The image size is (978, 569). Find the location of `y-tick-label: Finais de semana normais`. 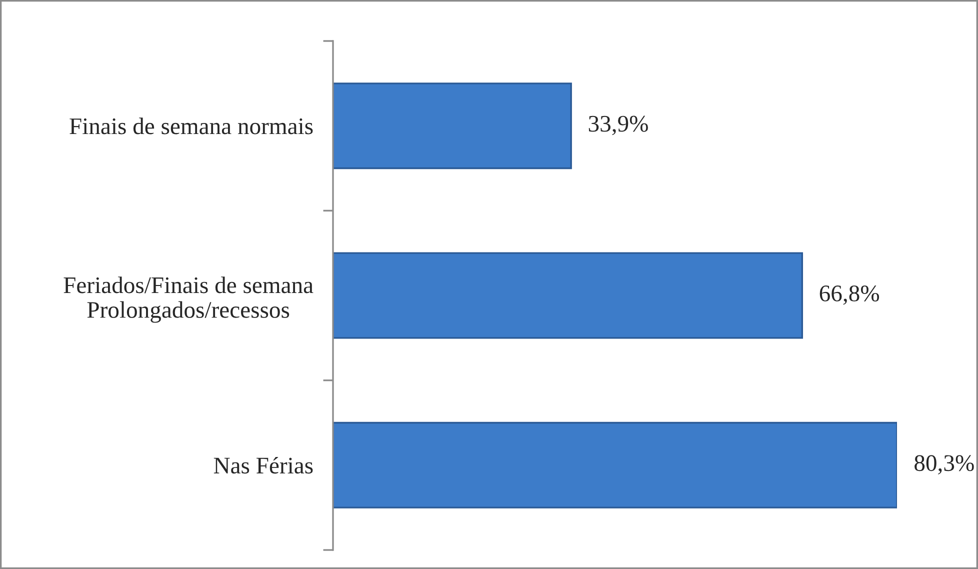

y-tick-label: Finais de semana normais is located at coordinates (191, 126).